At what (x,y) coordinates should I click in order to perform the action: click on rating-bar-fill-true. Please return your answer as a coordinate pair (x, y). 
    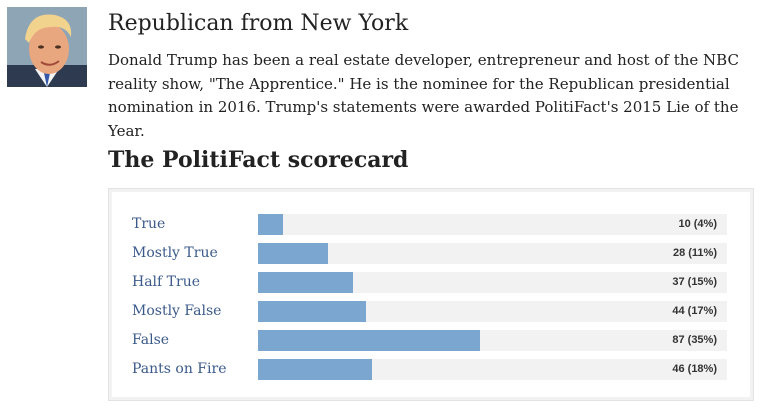
    Looking at the image, I should click on (270, 224).